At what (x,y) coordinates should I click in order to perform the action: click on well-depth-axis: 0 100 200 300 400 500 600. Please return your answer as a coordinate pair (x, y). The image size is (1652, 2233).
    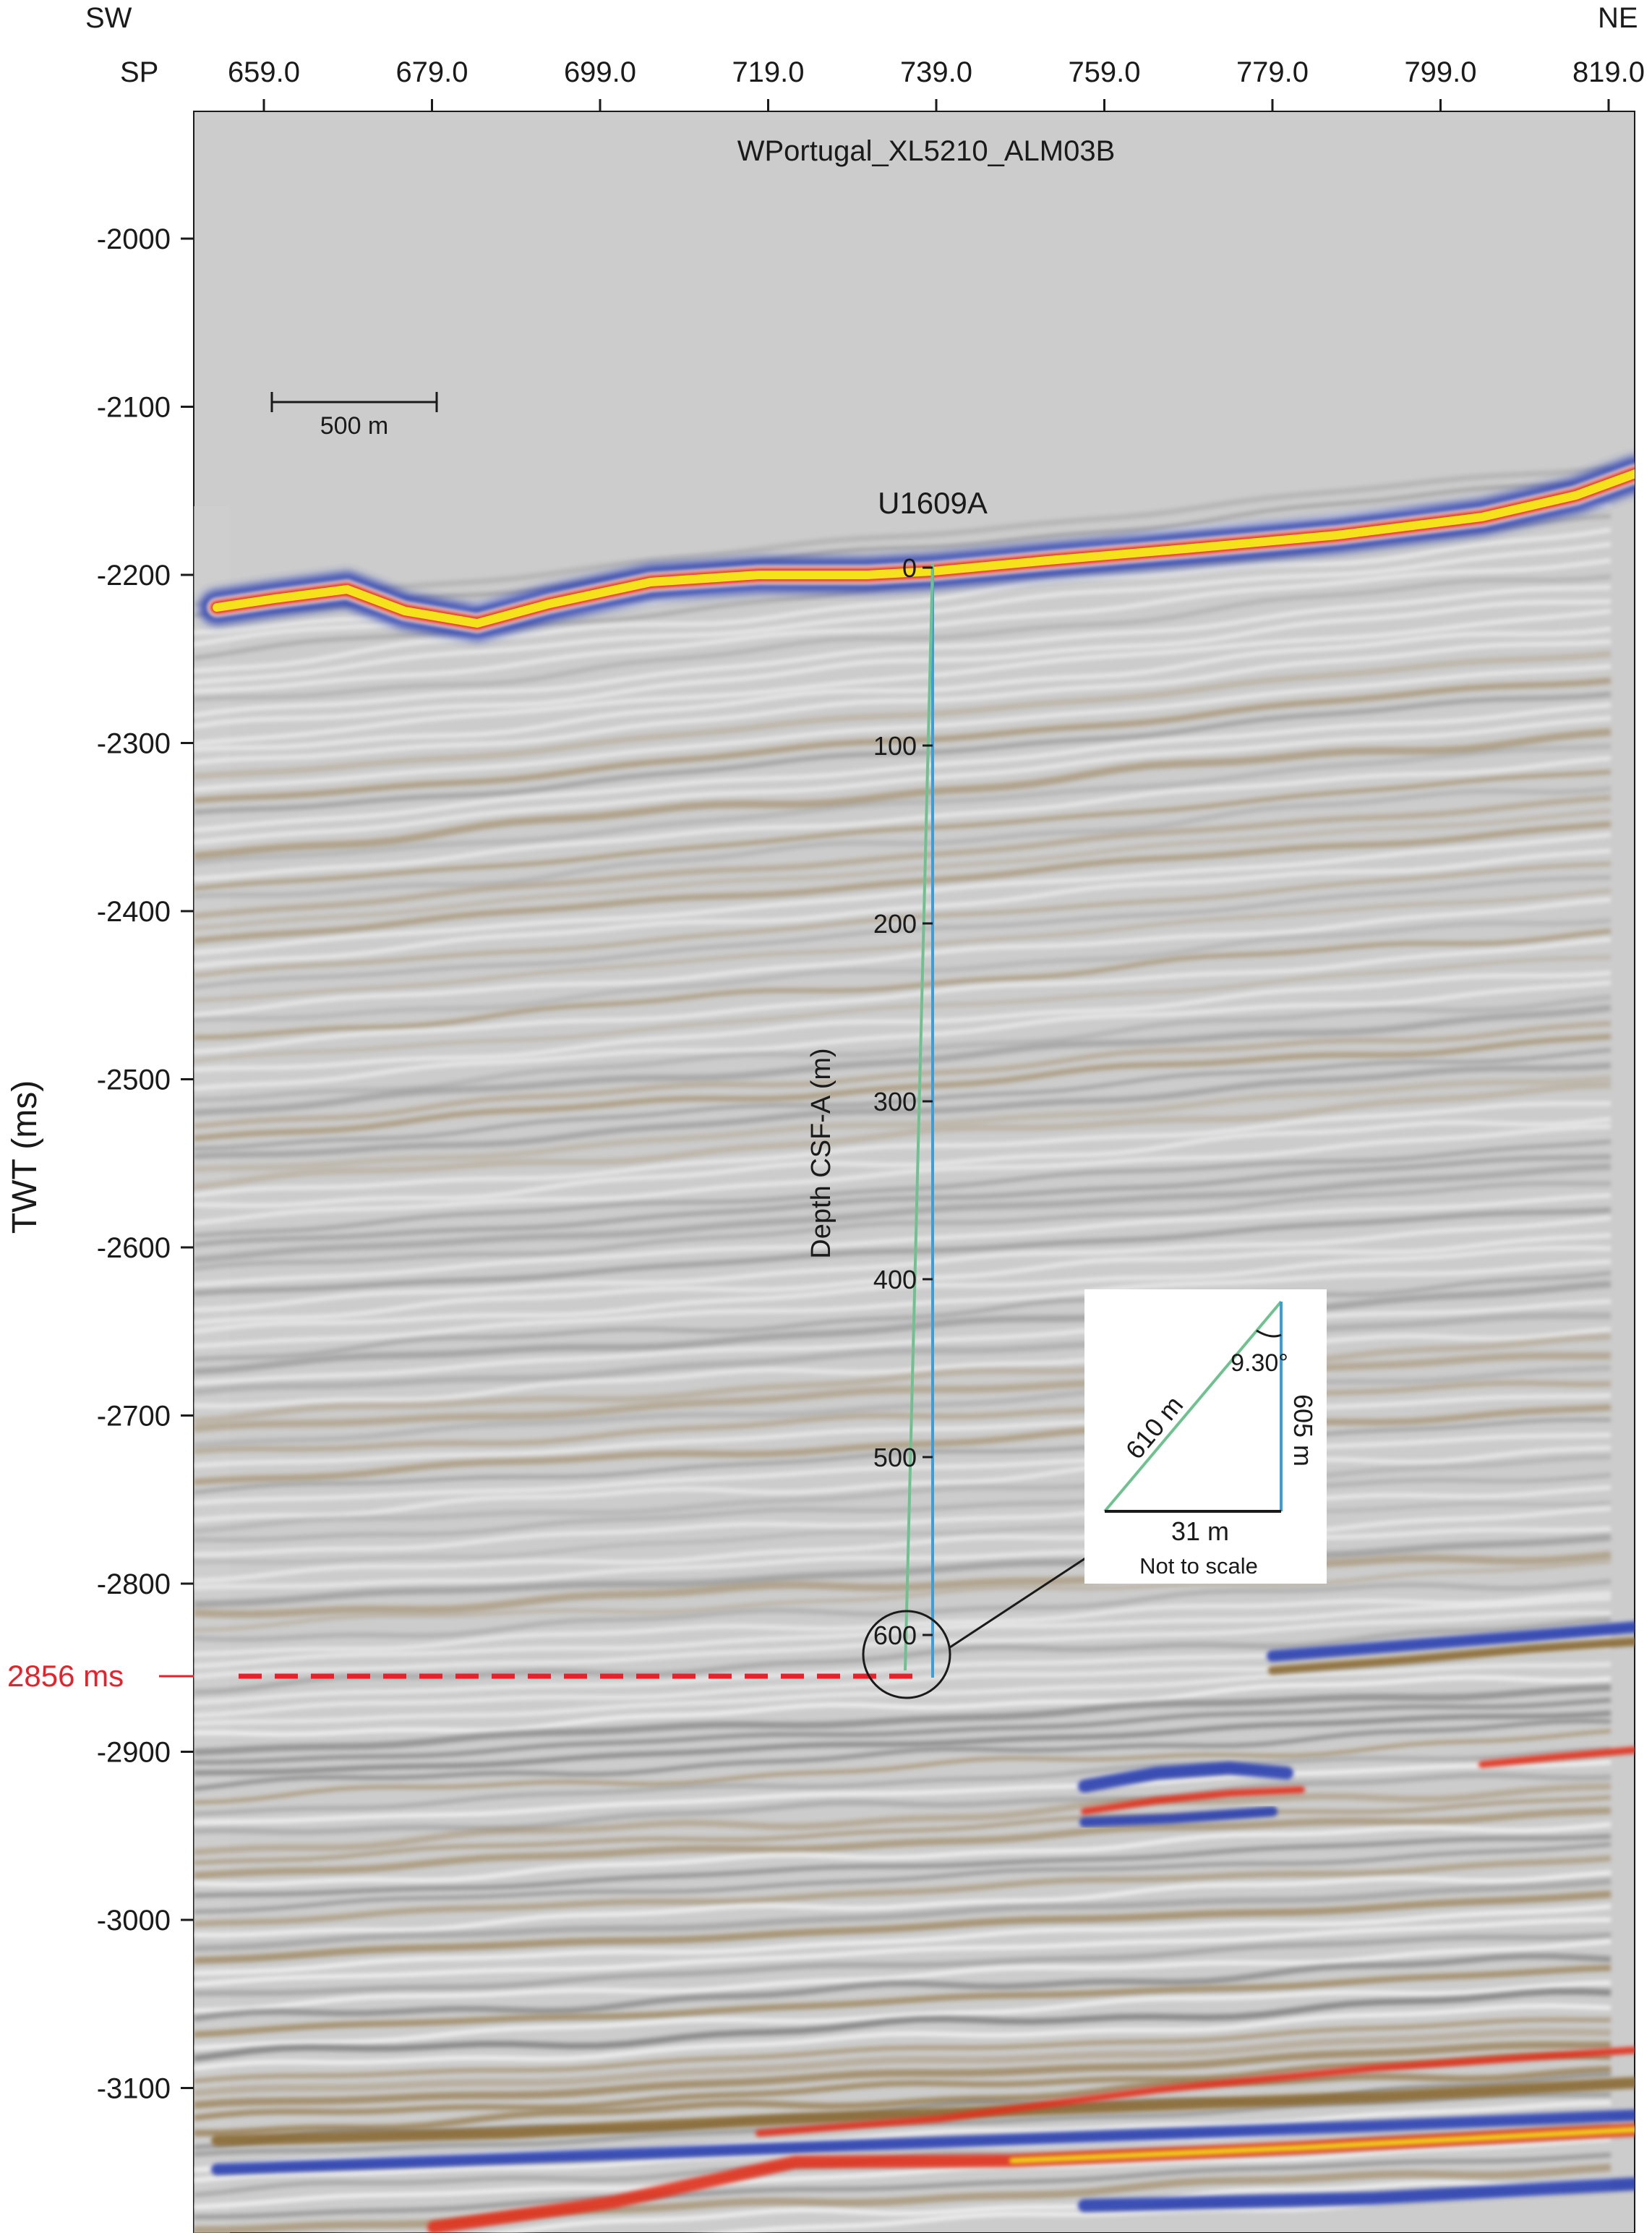
    Looking at the image, I should click on (903, 1101).